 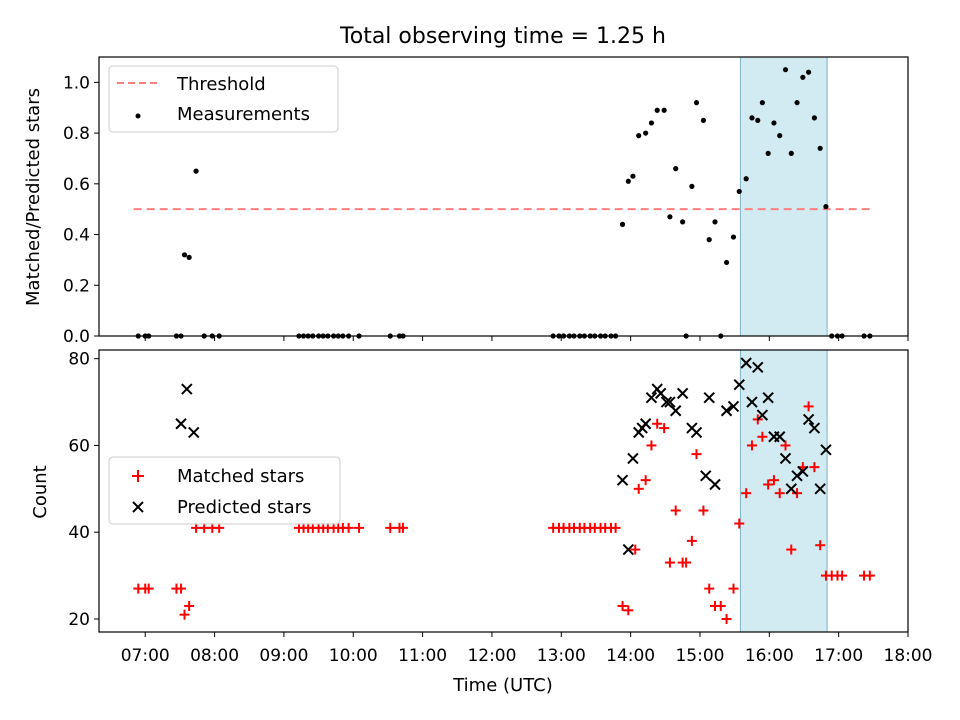 I want to click on figure-title: Total observing time = 1.25 h, so click(x=502, y=36).